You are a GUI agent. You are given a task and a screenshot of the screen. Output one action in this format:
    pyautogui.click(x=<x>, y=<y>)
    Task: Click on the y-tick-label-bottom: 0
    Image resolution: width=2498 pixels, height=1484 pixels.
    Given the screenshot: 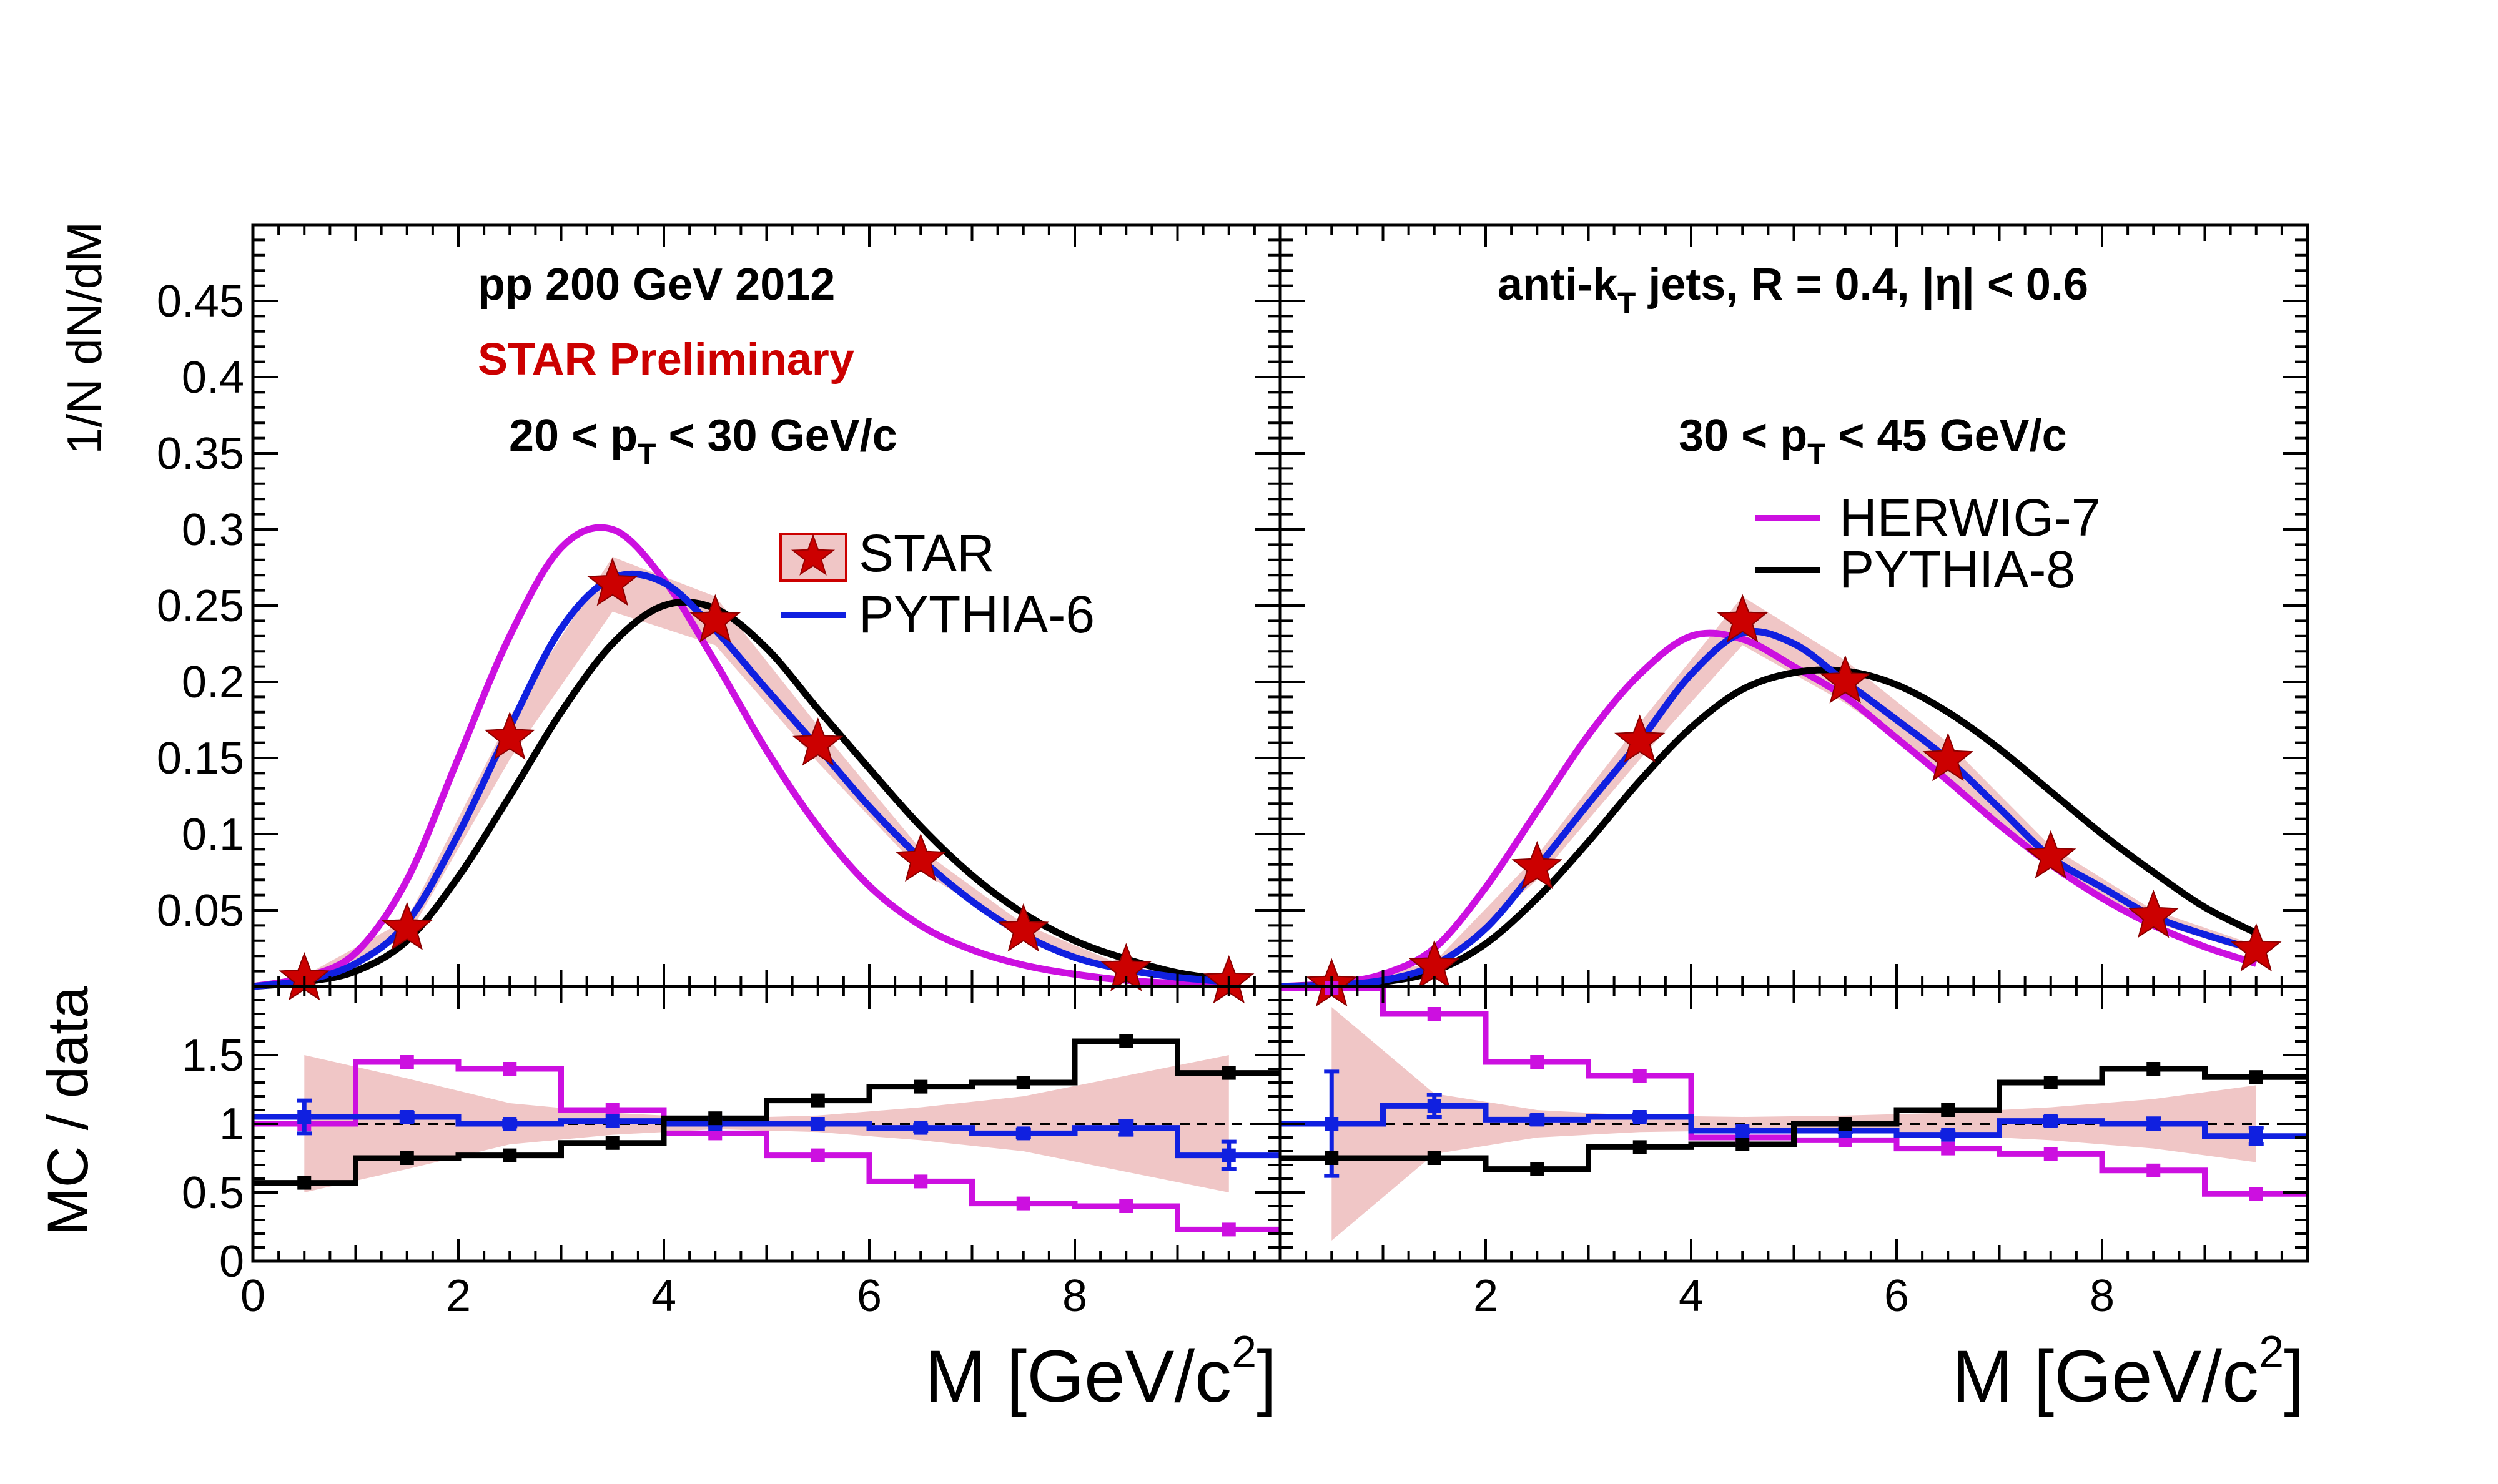 What is the action you would take?
    pyautogui.click(x=232, y=1262)
    